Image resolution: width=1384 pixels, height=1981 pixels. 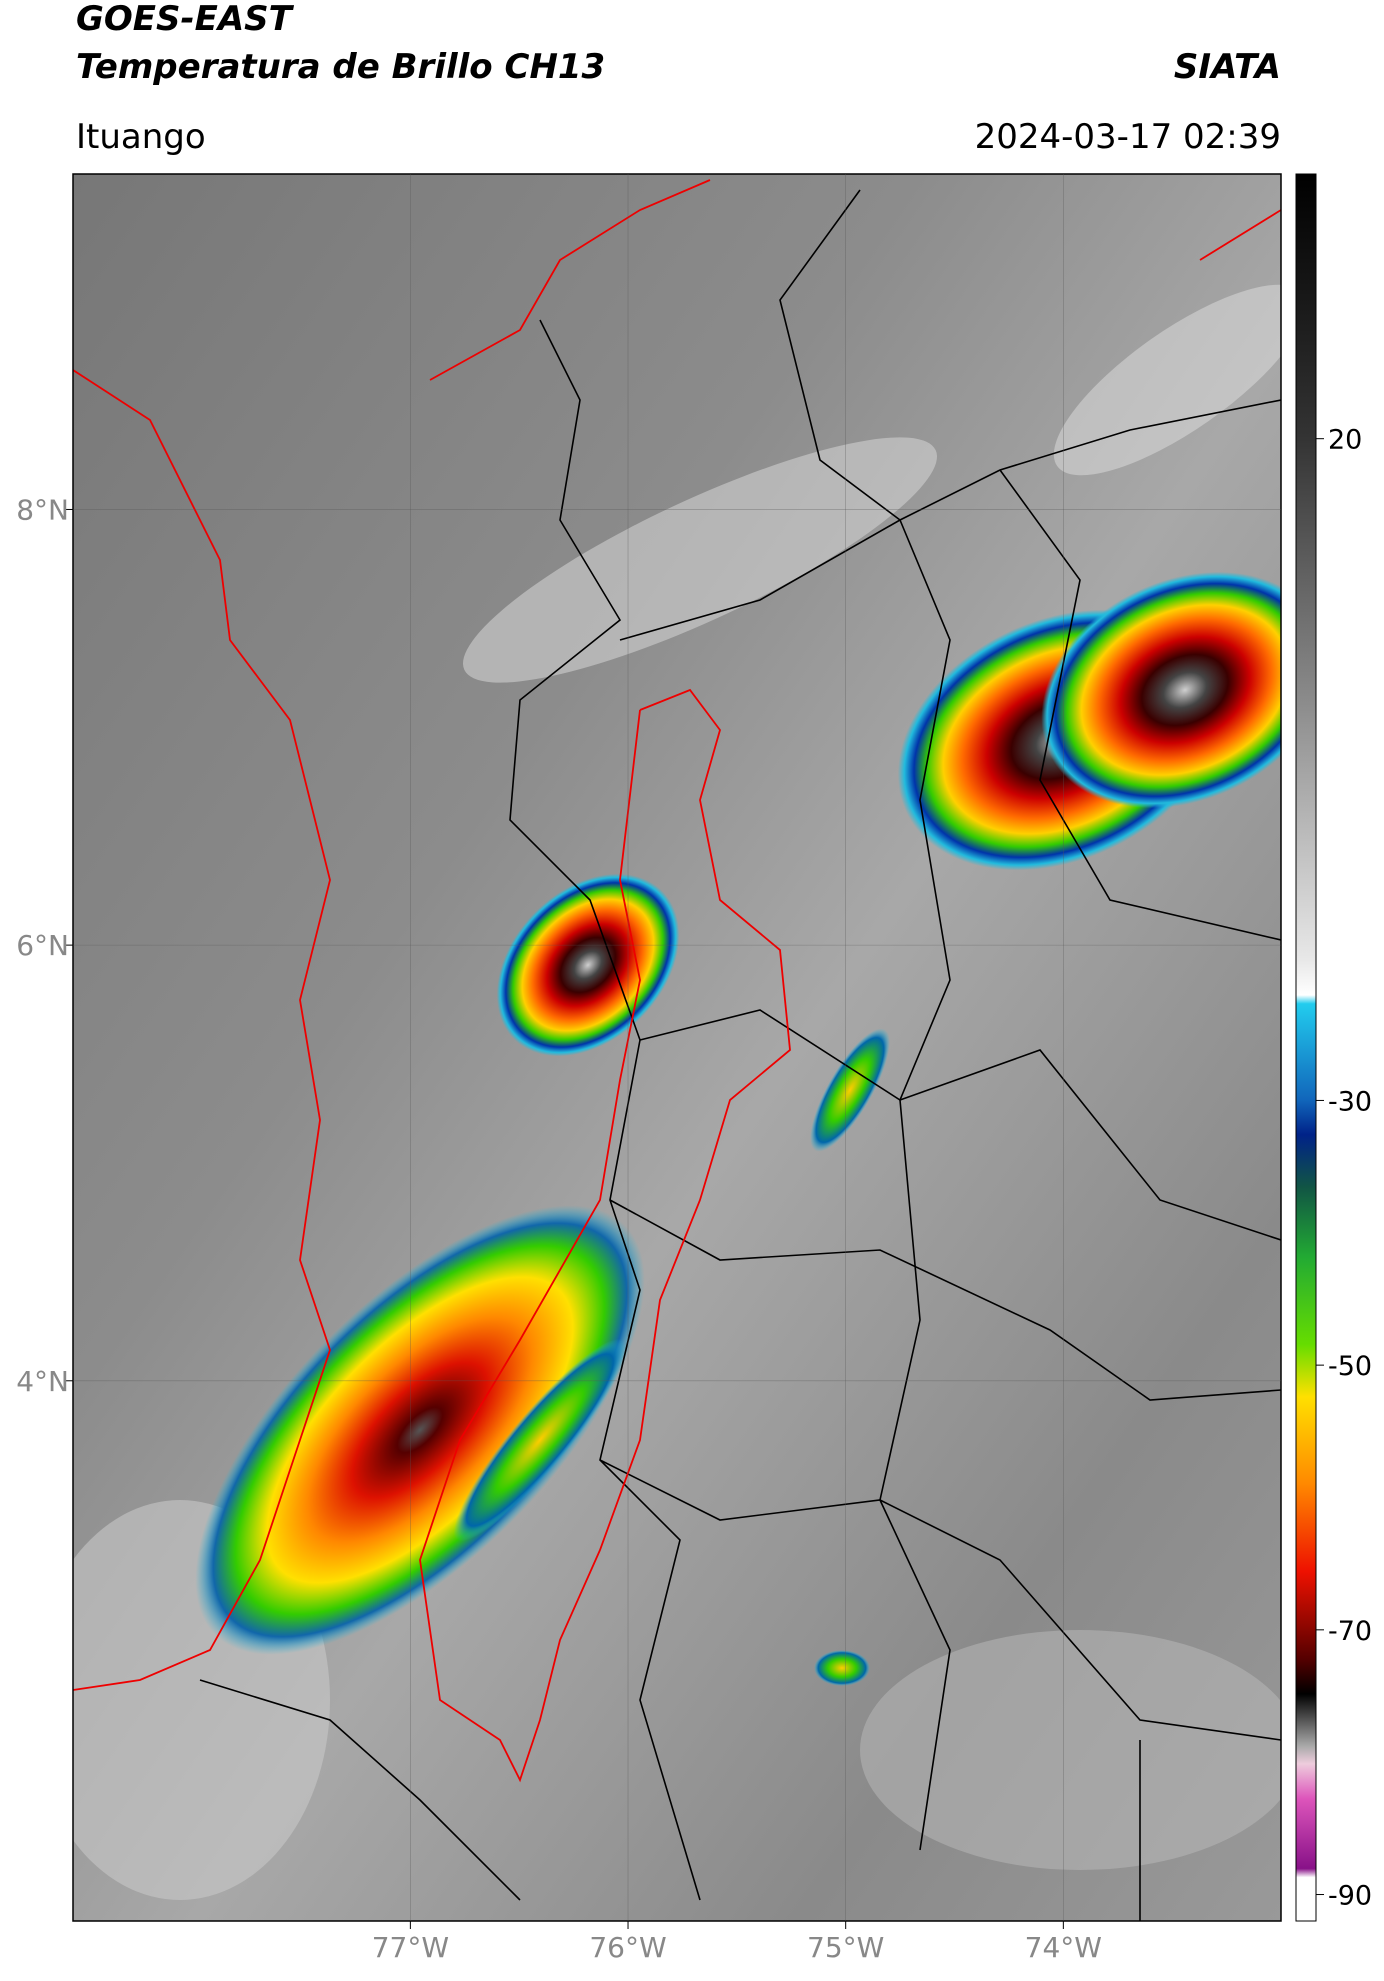 What do you see at coordinates (1350, 1896) in the screenshot?
I see `colorbar-label: -90` at bounding box center [1350, 1896].